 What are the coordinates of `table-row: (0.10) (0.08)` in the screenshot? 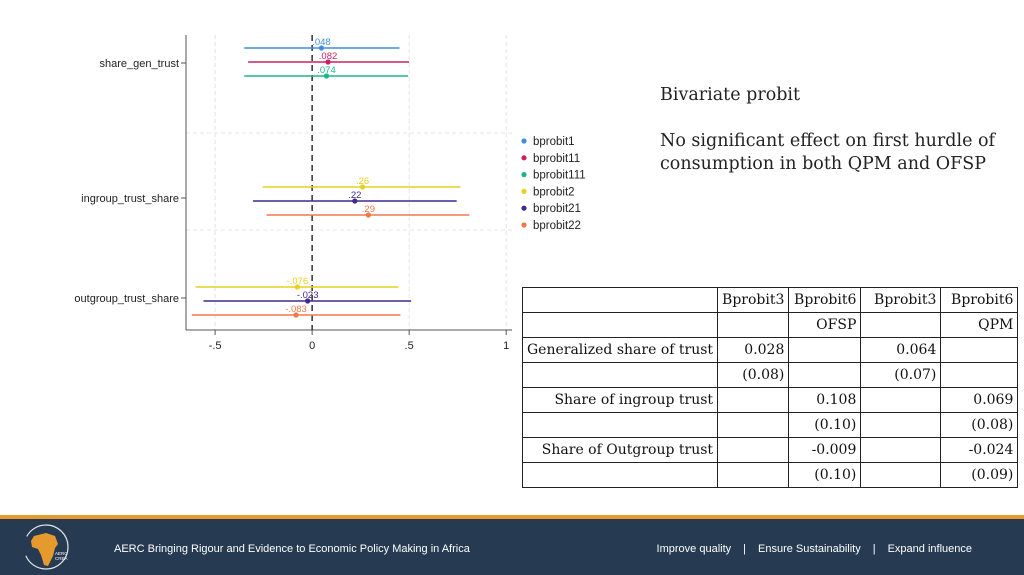 It's located at (770, 425).